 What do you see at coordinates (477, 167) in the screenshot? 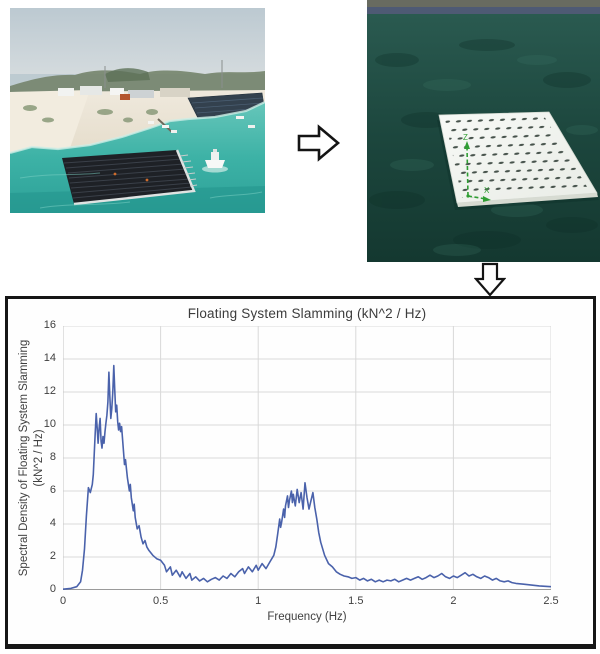
I see `render-axes: Z X` at bounding box center [477, 167].